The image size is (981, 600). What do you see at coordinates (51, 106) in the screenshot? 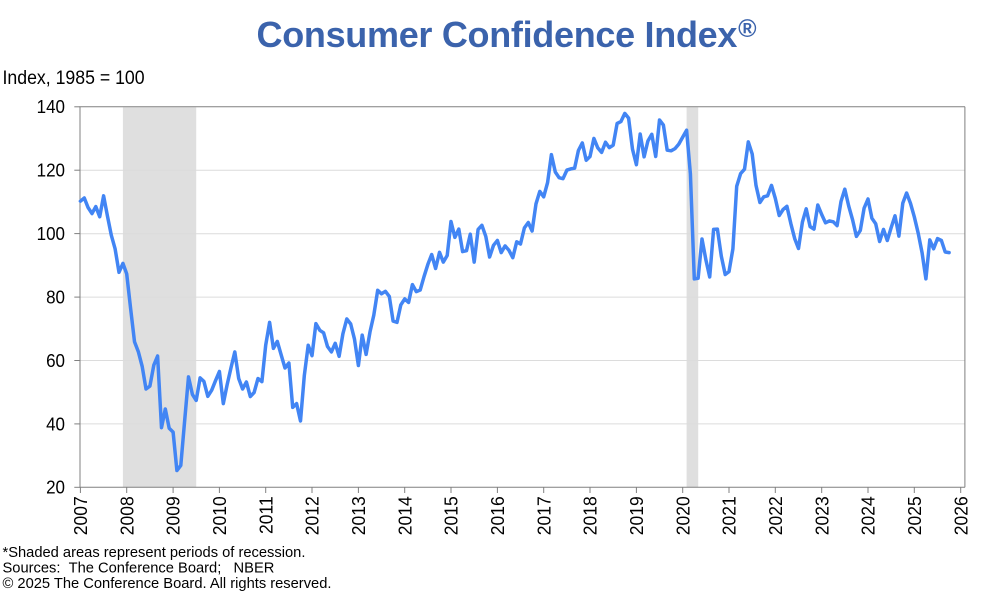
I see `svg-text: 140` at bounding box center [51, 106].